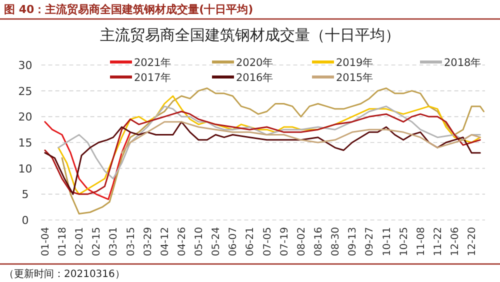  I want to click on y-tick-label: 20, so click(25, 117).